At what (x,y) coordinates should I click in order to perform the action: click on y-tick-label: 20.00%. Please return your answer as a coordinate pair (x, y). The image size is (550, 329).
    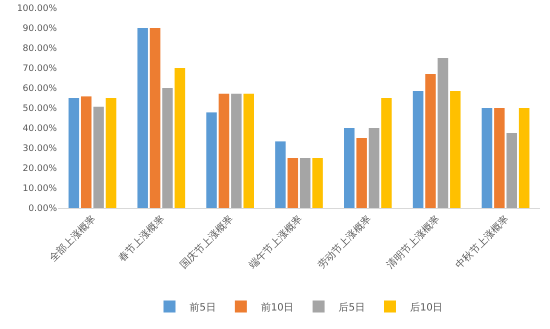
    Looking at the image, I should click on (40, 169).